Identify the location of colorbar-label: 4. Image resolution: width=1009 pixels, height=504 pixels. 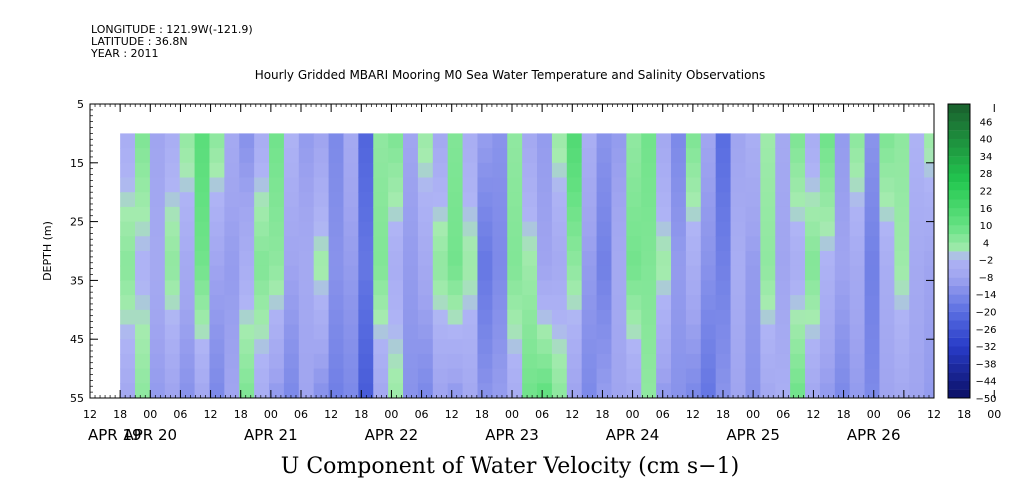
(986, 243).